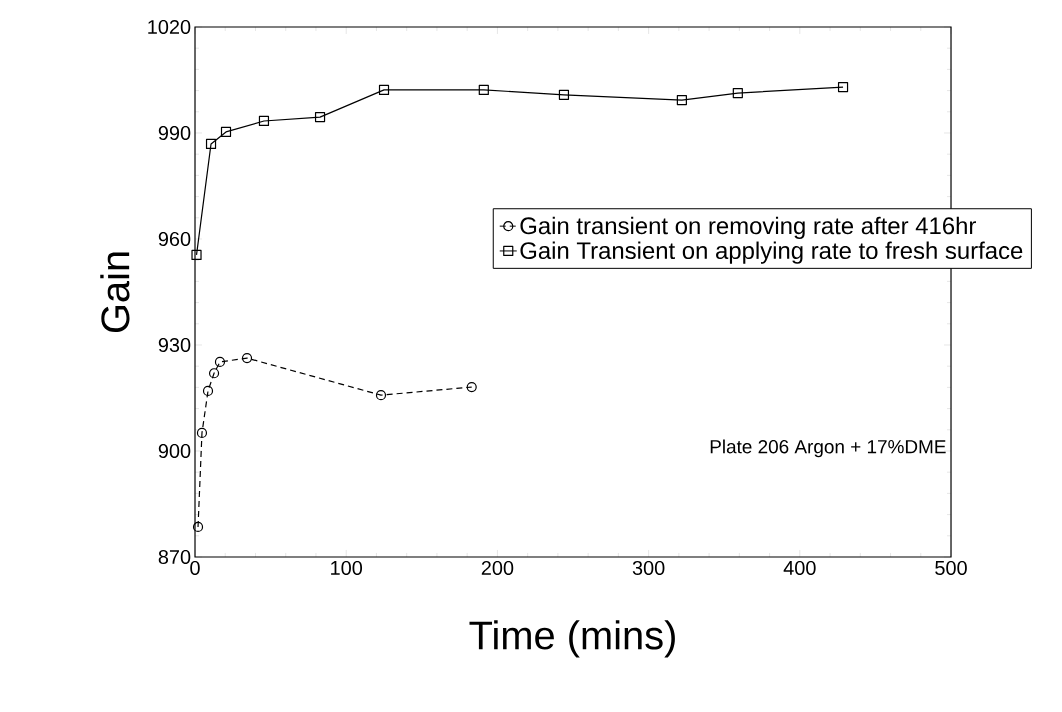 The image size is (1062, 712). What do you see at coordinates (174, 239) in the screenshot?
I see `y-tick-label: 960` at bounding box center [174, 239].